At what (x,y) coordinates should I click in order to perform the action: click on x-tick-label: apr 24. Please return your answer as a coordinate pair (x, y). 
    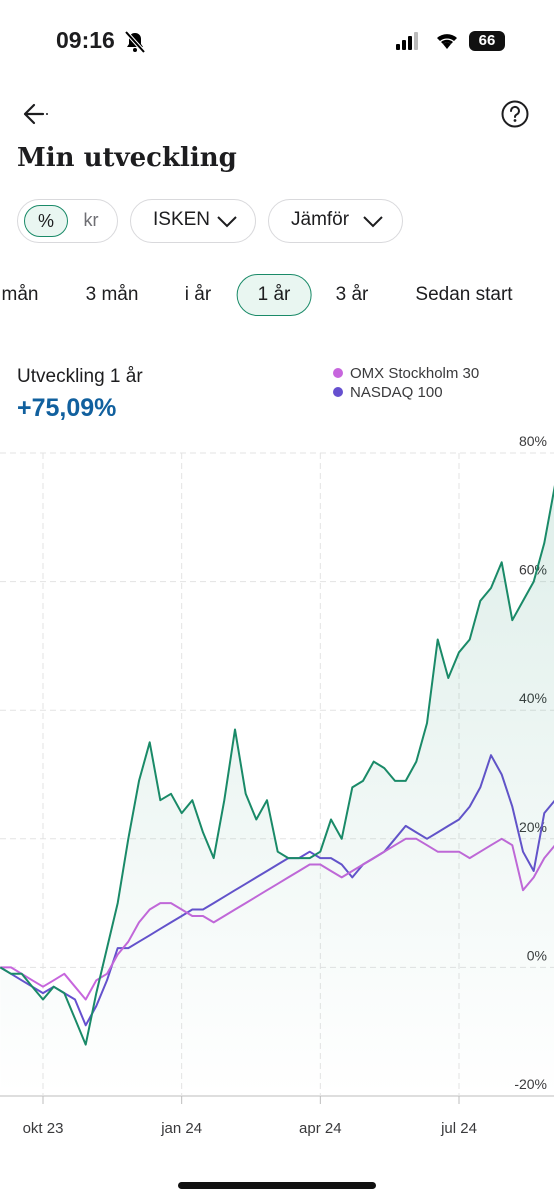
    Looking at the image, I should click on (320, 1128).